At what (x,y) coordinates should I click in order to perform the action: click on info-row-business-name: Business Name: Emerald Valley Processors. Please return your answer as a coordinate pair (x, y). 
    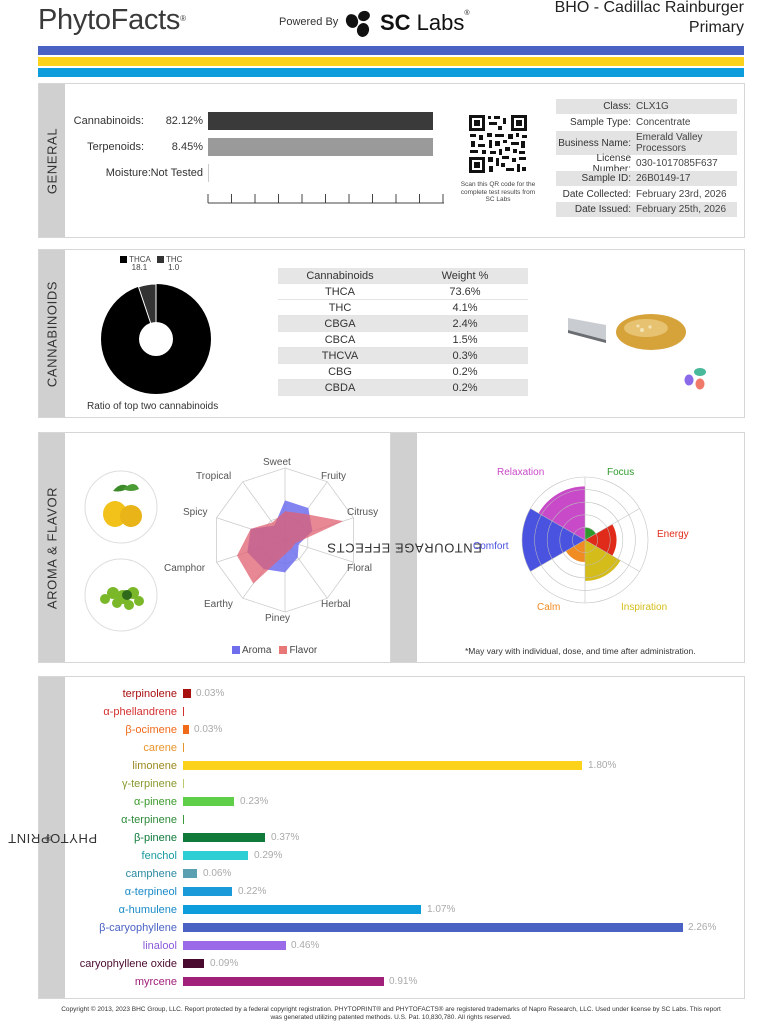
    Looking at the image, I should click on (646, 143).